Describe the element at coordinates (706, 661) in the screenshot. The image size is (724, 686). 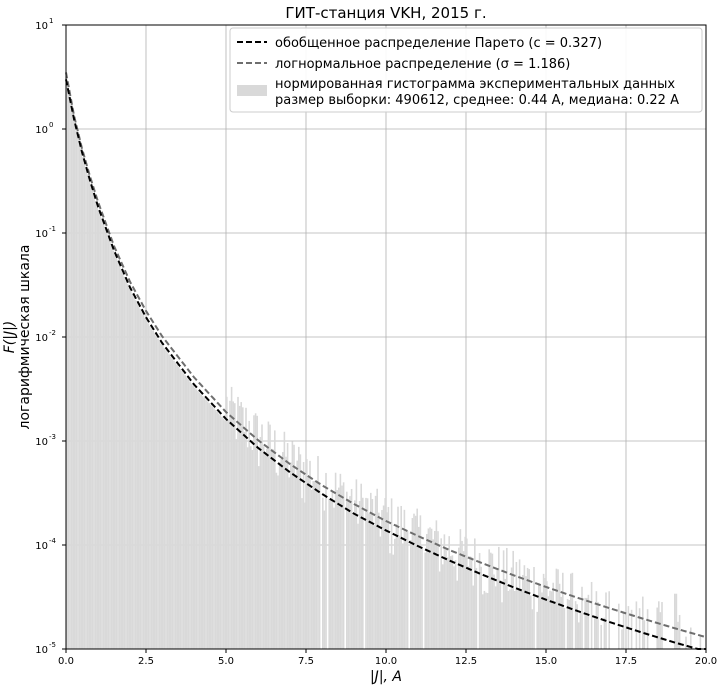
I see `x-tick-label: 20.0` at that location.